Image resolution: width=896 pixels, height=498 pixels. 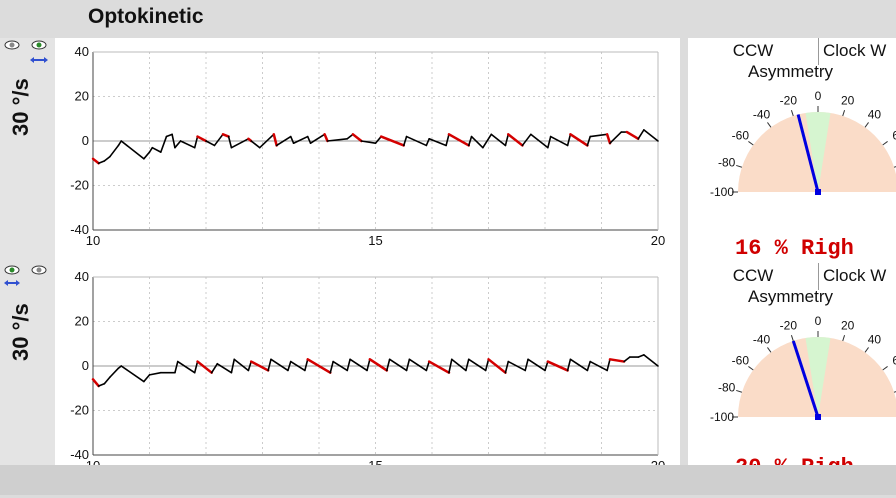 I want to click on gauge-needle, so click(x=805, y=379).